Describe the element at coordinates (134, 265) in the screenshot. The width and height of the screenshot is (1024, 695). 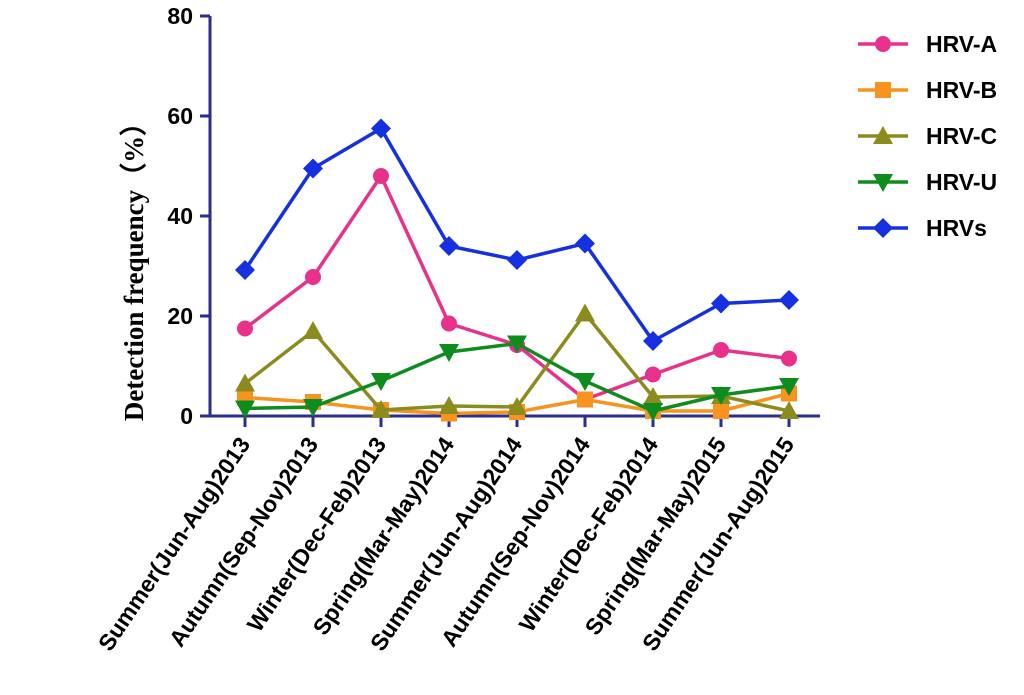
I see `y-axis-label: Detection frequency（%）` at that location.